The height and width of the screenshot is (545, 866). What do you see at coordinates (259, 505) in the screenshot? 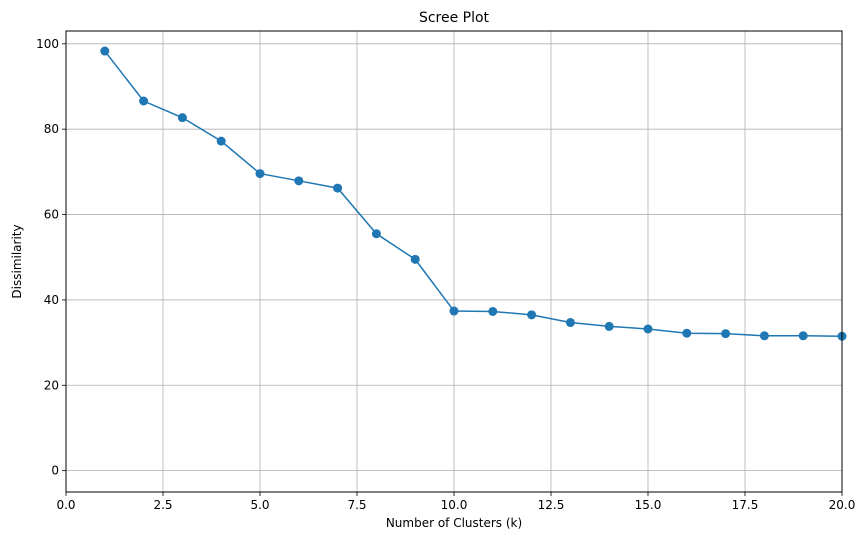
I see `x-tick-label: 5.0` at bounding box center [259, 505].